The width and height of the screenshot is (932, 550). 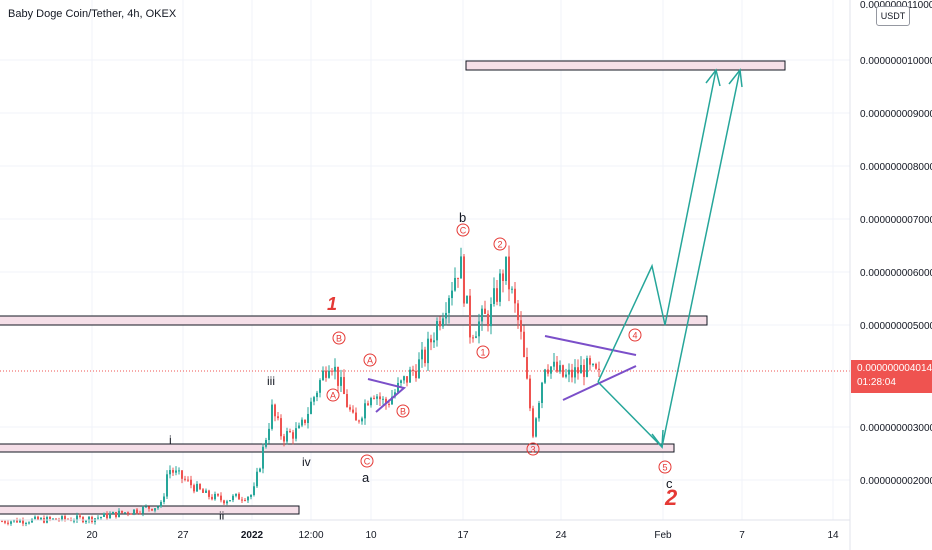 I want to click on support-zone, so click(x=337, y=448).